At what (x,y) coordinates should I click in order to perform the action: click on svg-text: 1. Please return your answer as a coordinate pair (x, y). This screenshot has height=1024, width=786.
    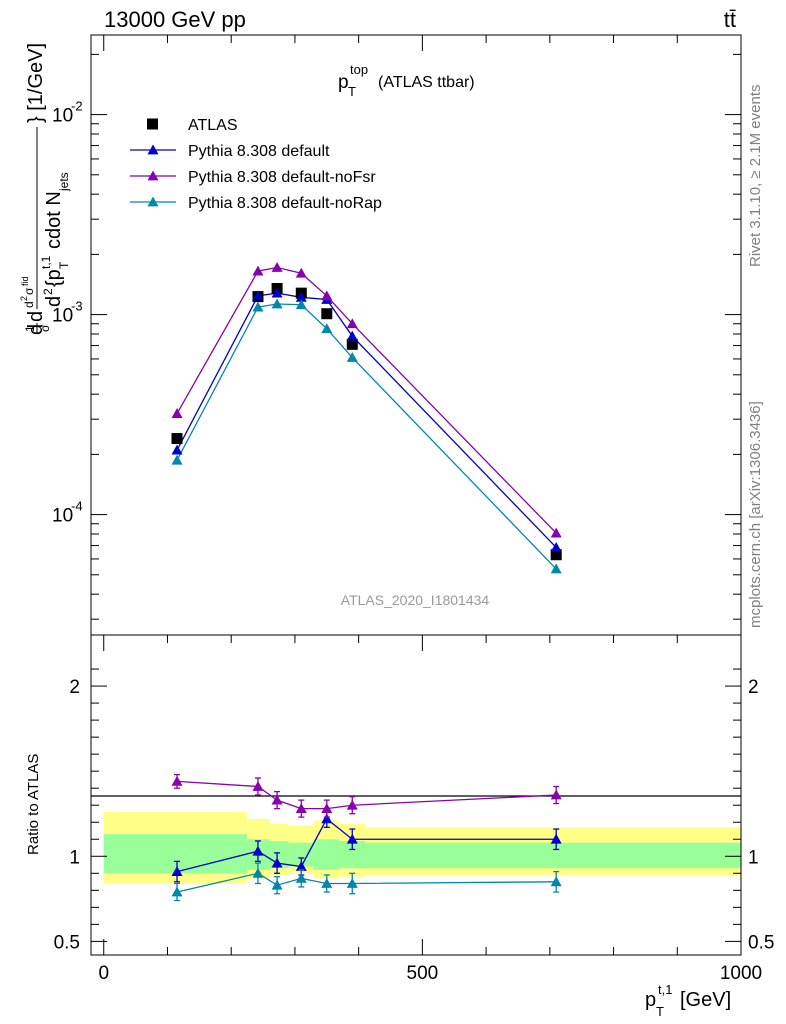
    Looking at the image, I should click on (30, 328).